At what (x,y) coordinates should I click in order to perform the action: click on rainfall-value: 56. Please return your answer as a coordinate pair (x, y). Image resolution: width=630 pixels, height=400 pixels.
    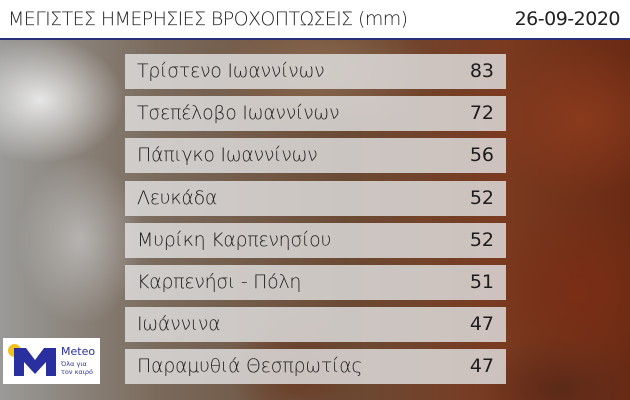
    Looking at the image, I should click on (481, 155).